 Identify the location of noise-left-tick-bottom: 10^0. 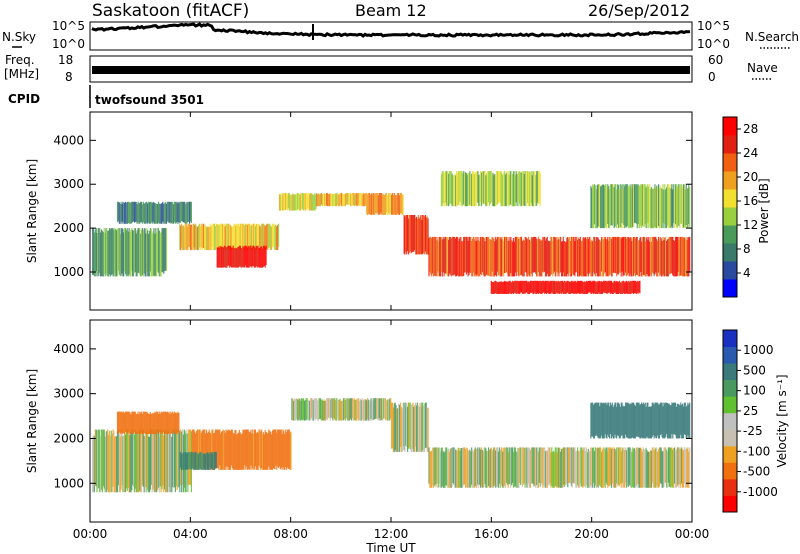
(68, 44).